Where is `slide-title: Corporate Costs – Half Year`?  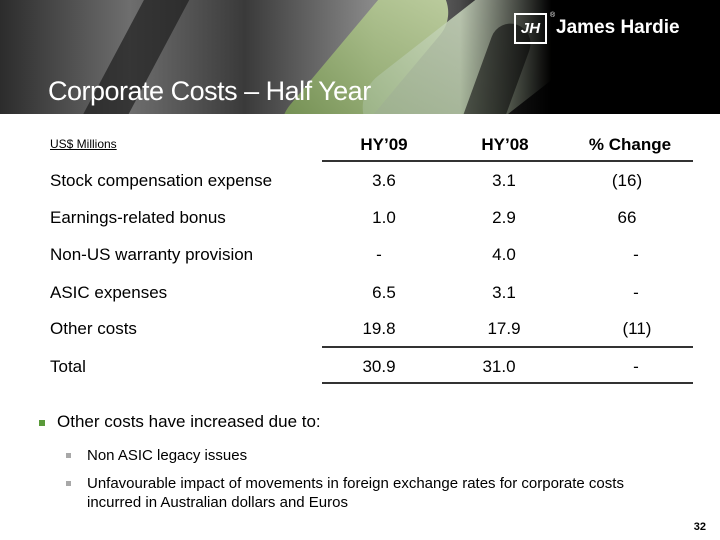
slide-title: Corporate Costs – Half Year is located at coordinates (209, 91).